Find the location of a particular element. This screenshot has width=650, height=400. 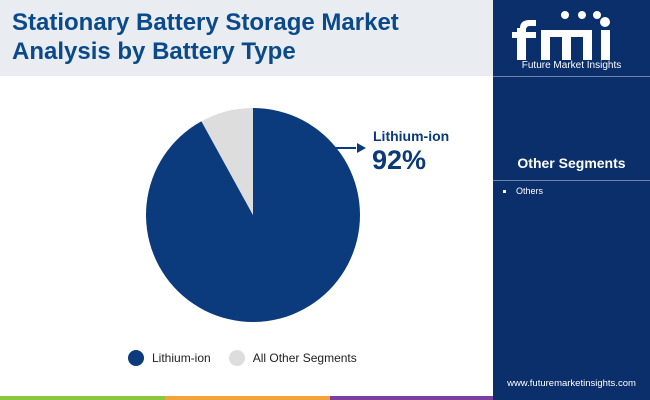

pie-slice-all-other-segments is located at coordinates (227, 161).